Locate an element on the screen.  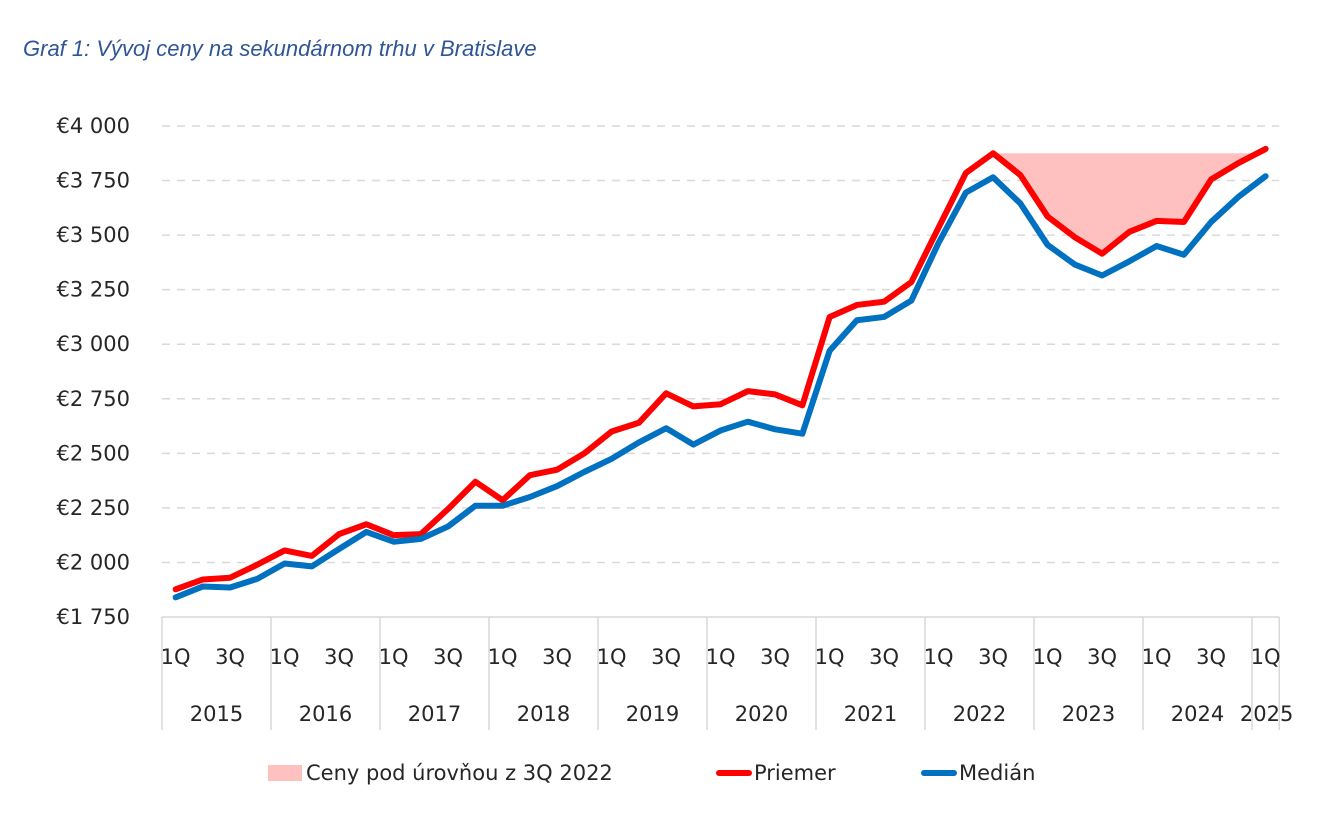
legend-item-priemer: Priemer is located at coordinates (776, 773).